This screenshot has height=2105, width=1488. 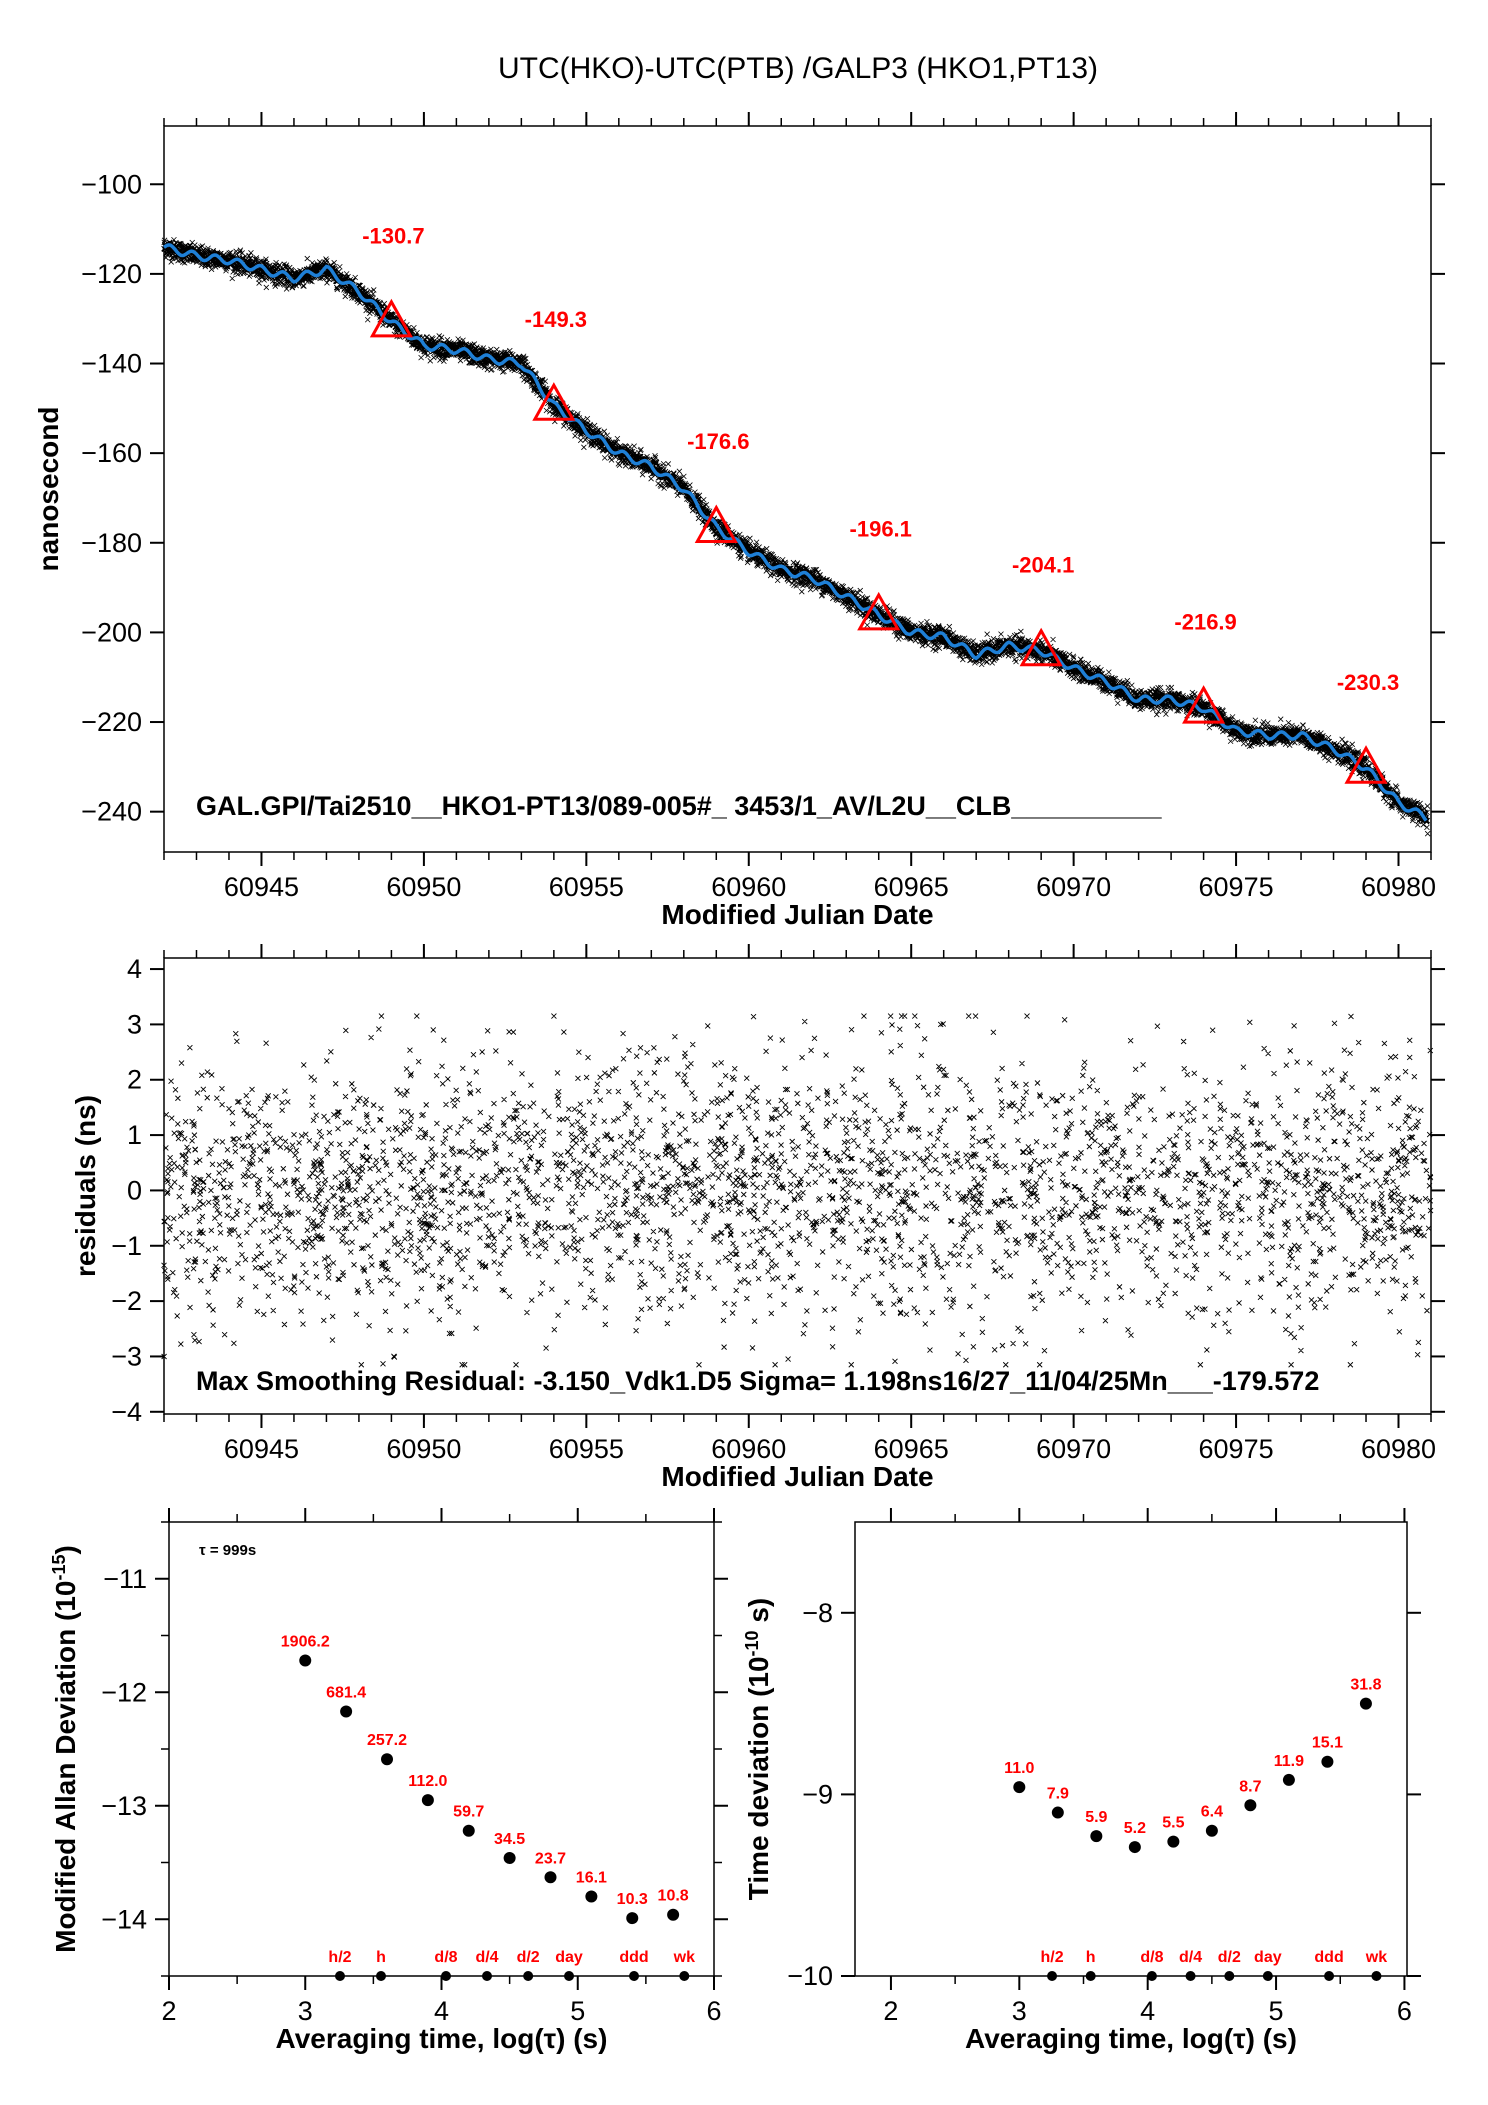 I want to click on period-mark-label: d/8, so click(x=1151, y=1957).